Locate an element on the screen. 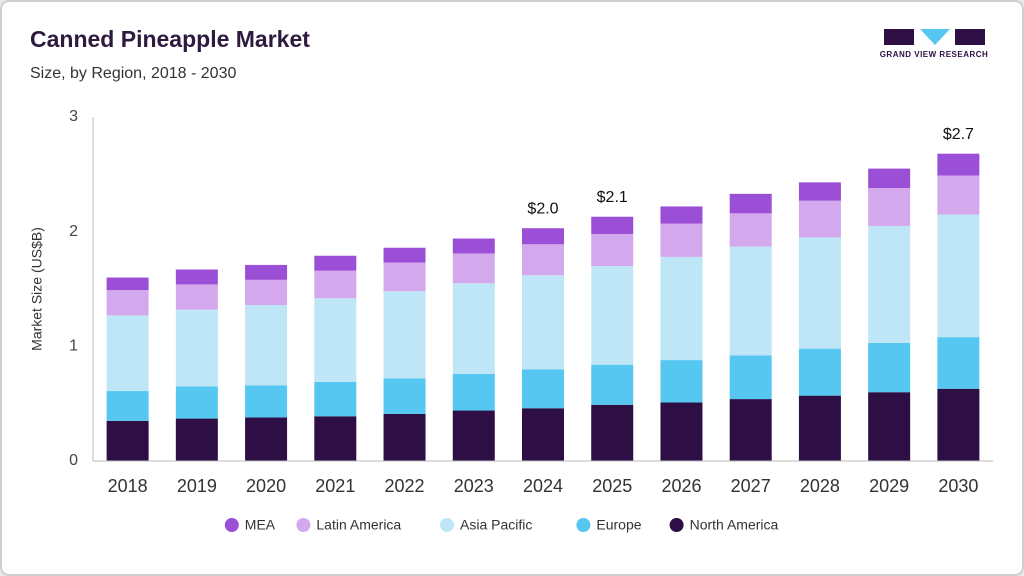  y-axis-label: Market Size (US$B) is located at coordinates (37, 289).